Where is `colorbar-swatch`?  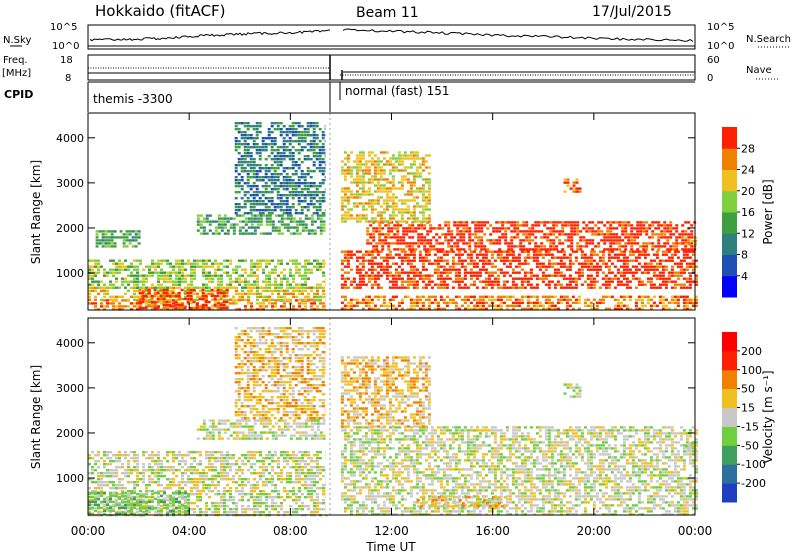 colorbar-swatch is located at coordinates (729, 159).